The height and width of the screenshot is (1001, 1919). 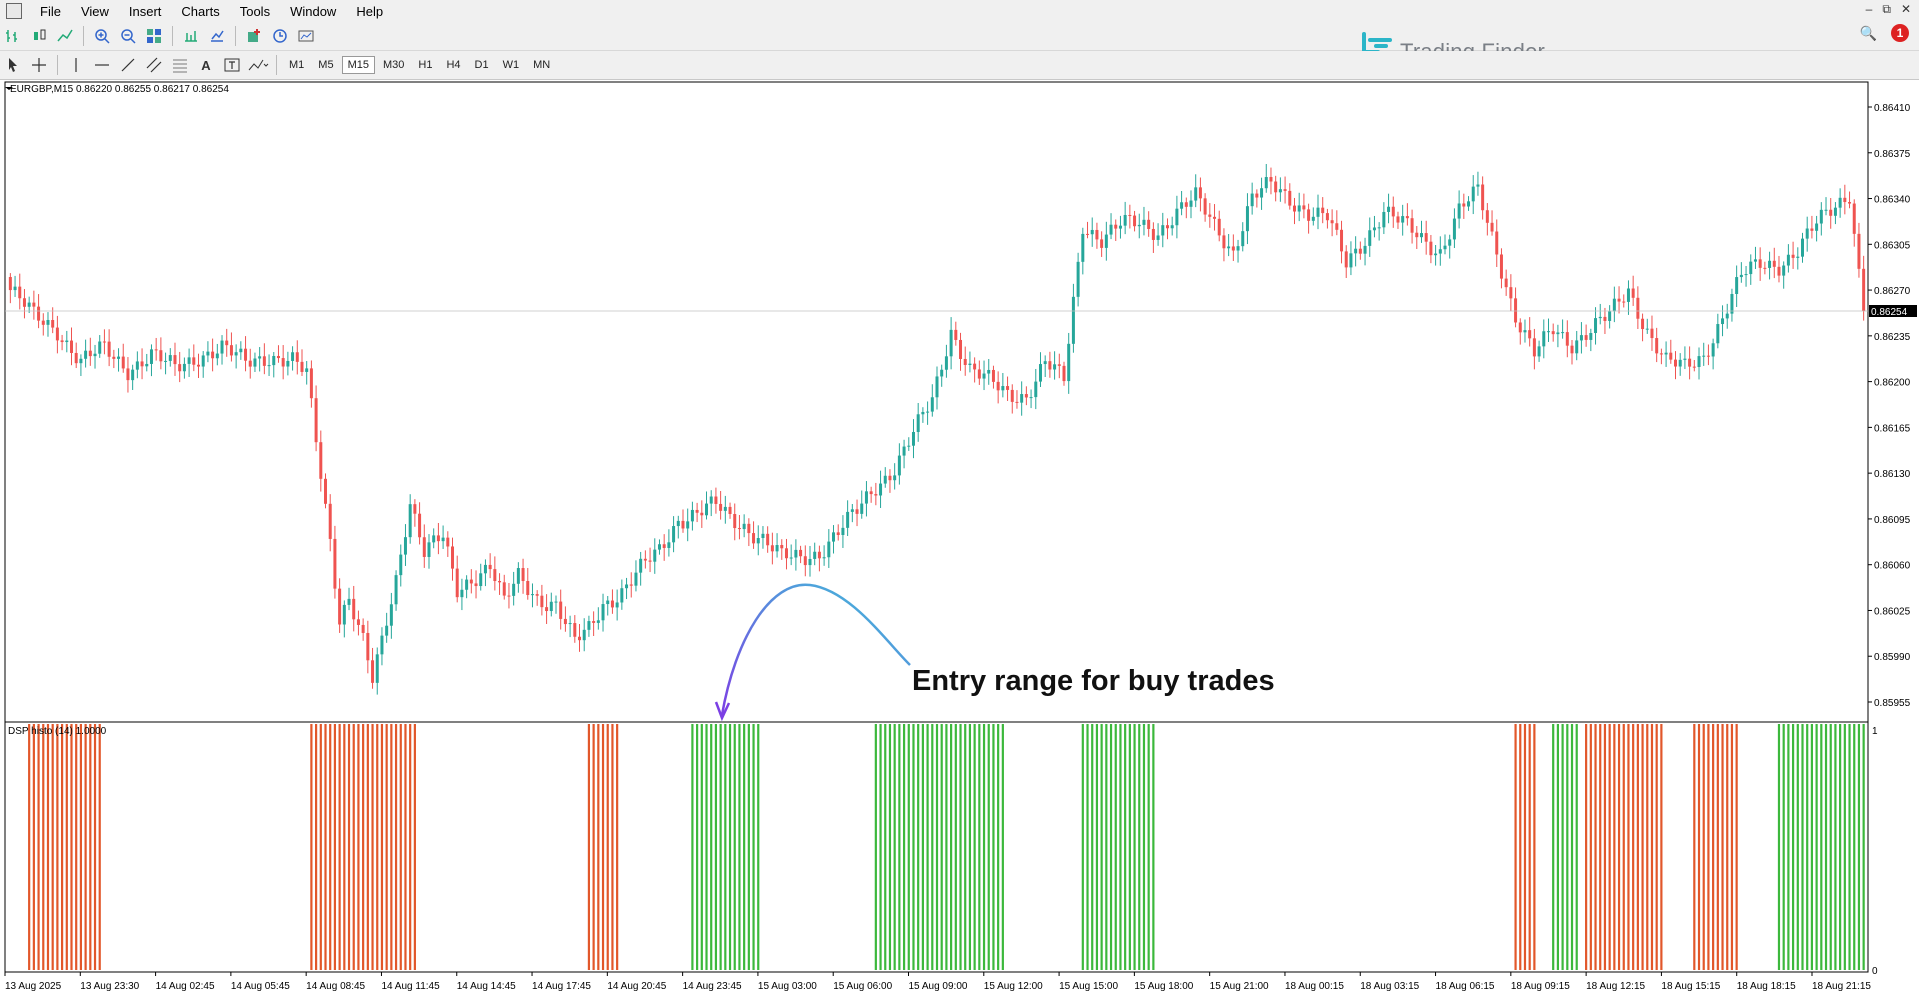 I want to click on indicators-icon, so click(x=254, y=36).